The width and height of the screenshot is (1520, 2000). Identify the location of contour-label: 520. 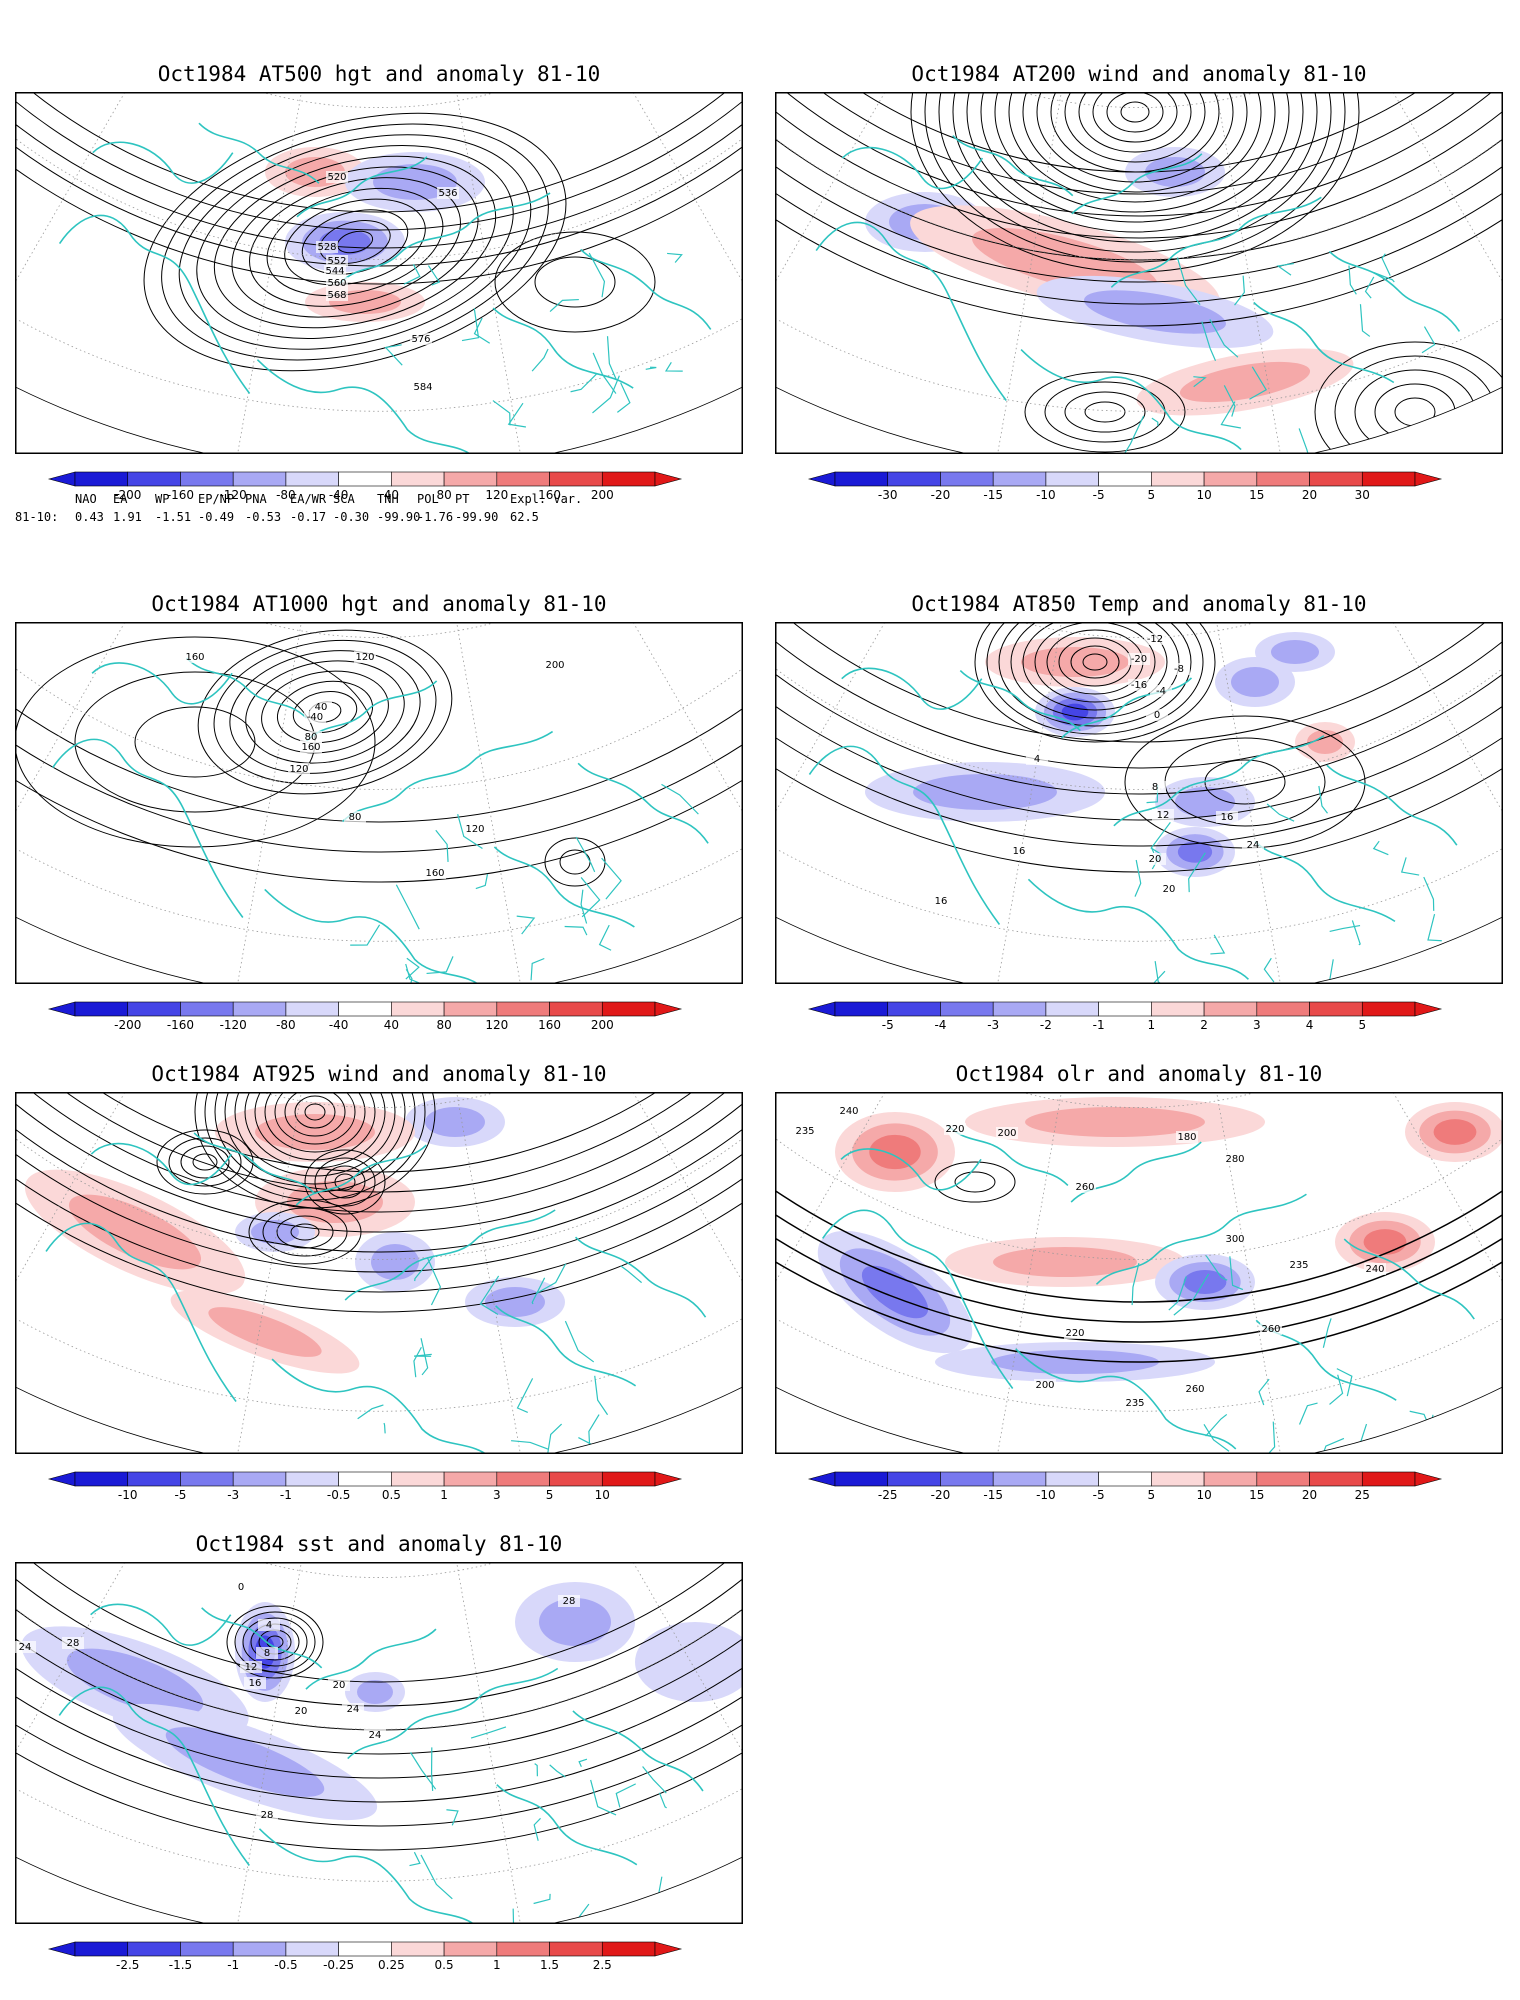
(336, 177).